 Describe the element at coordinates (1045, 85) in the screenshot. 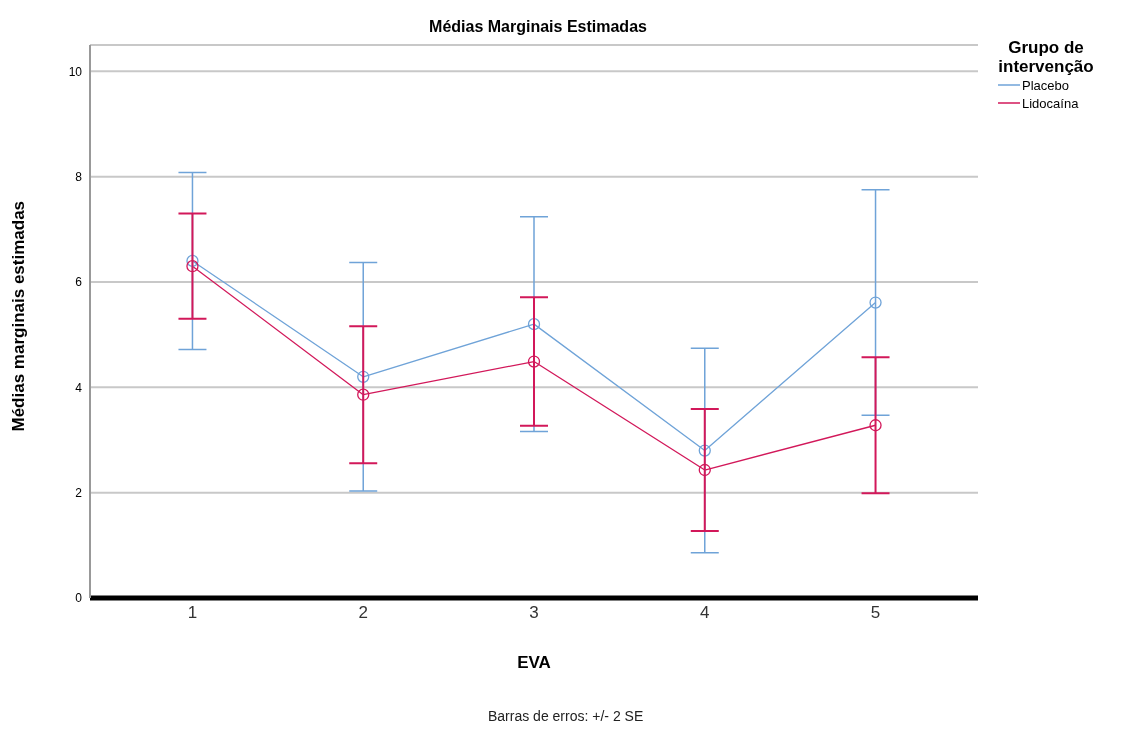

I see `legend-label: Placebo` at that location.